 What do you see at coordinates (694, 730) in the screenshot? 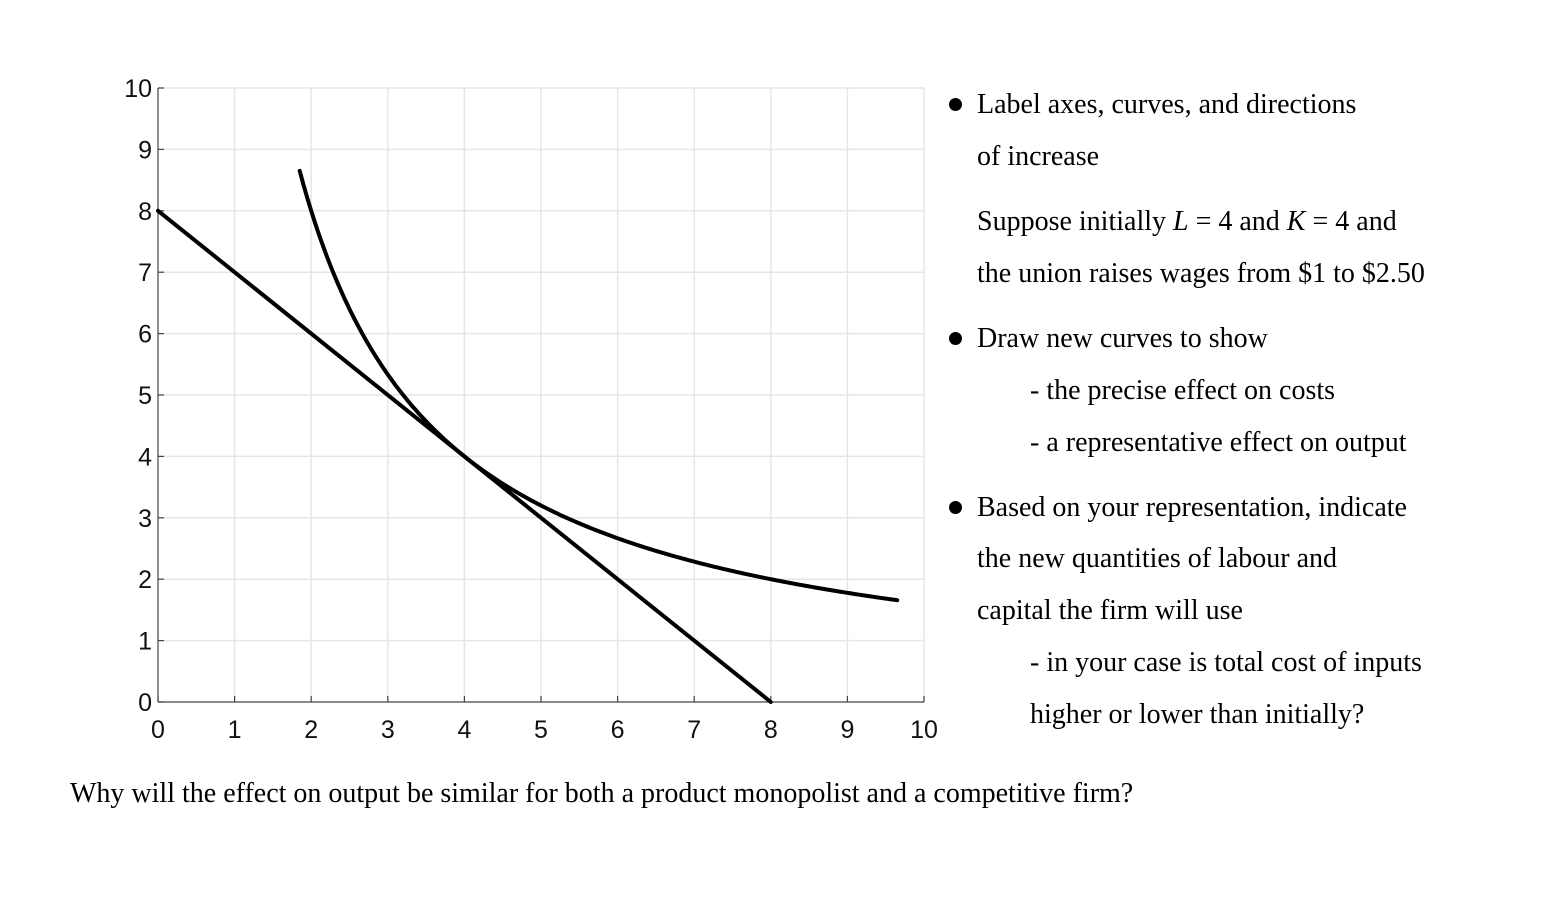
I see `x-tick-label-7: 7` at bounding box center [694, 730].